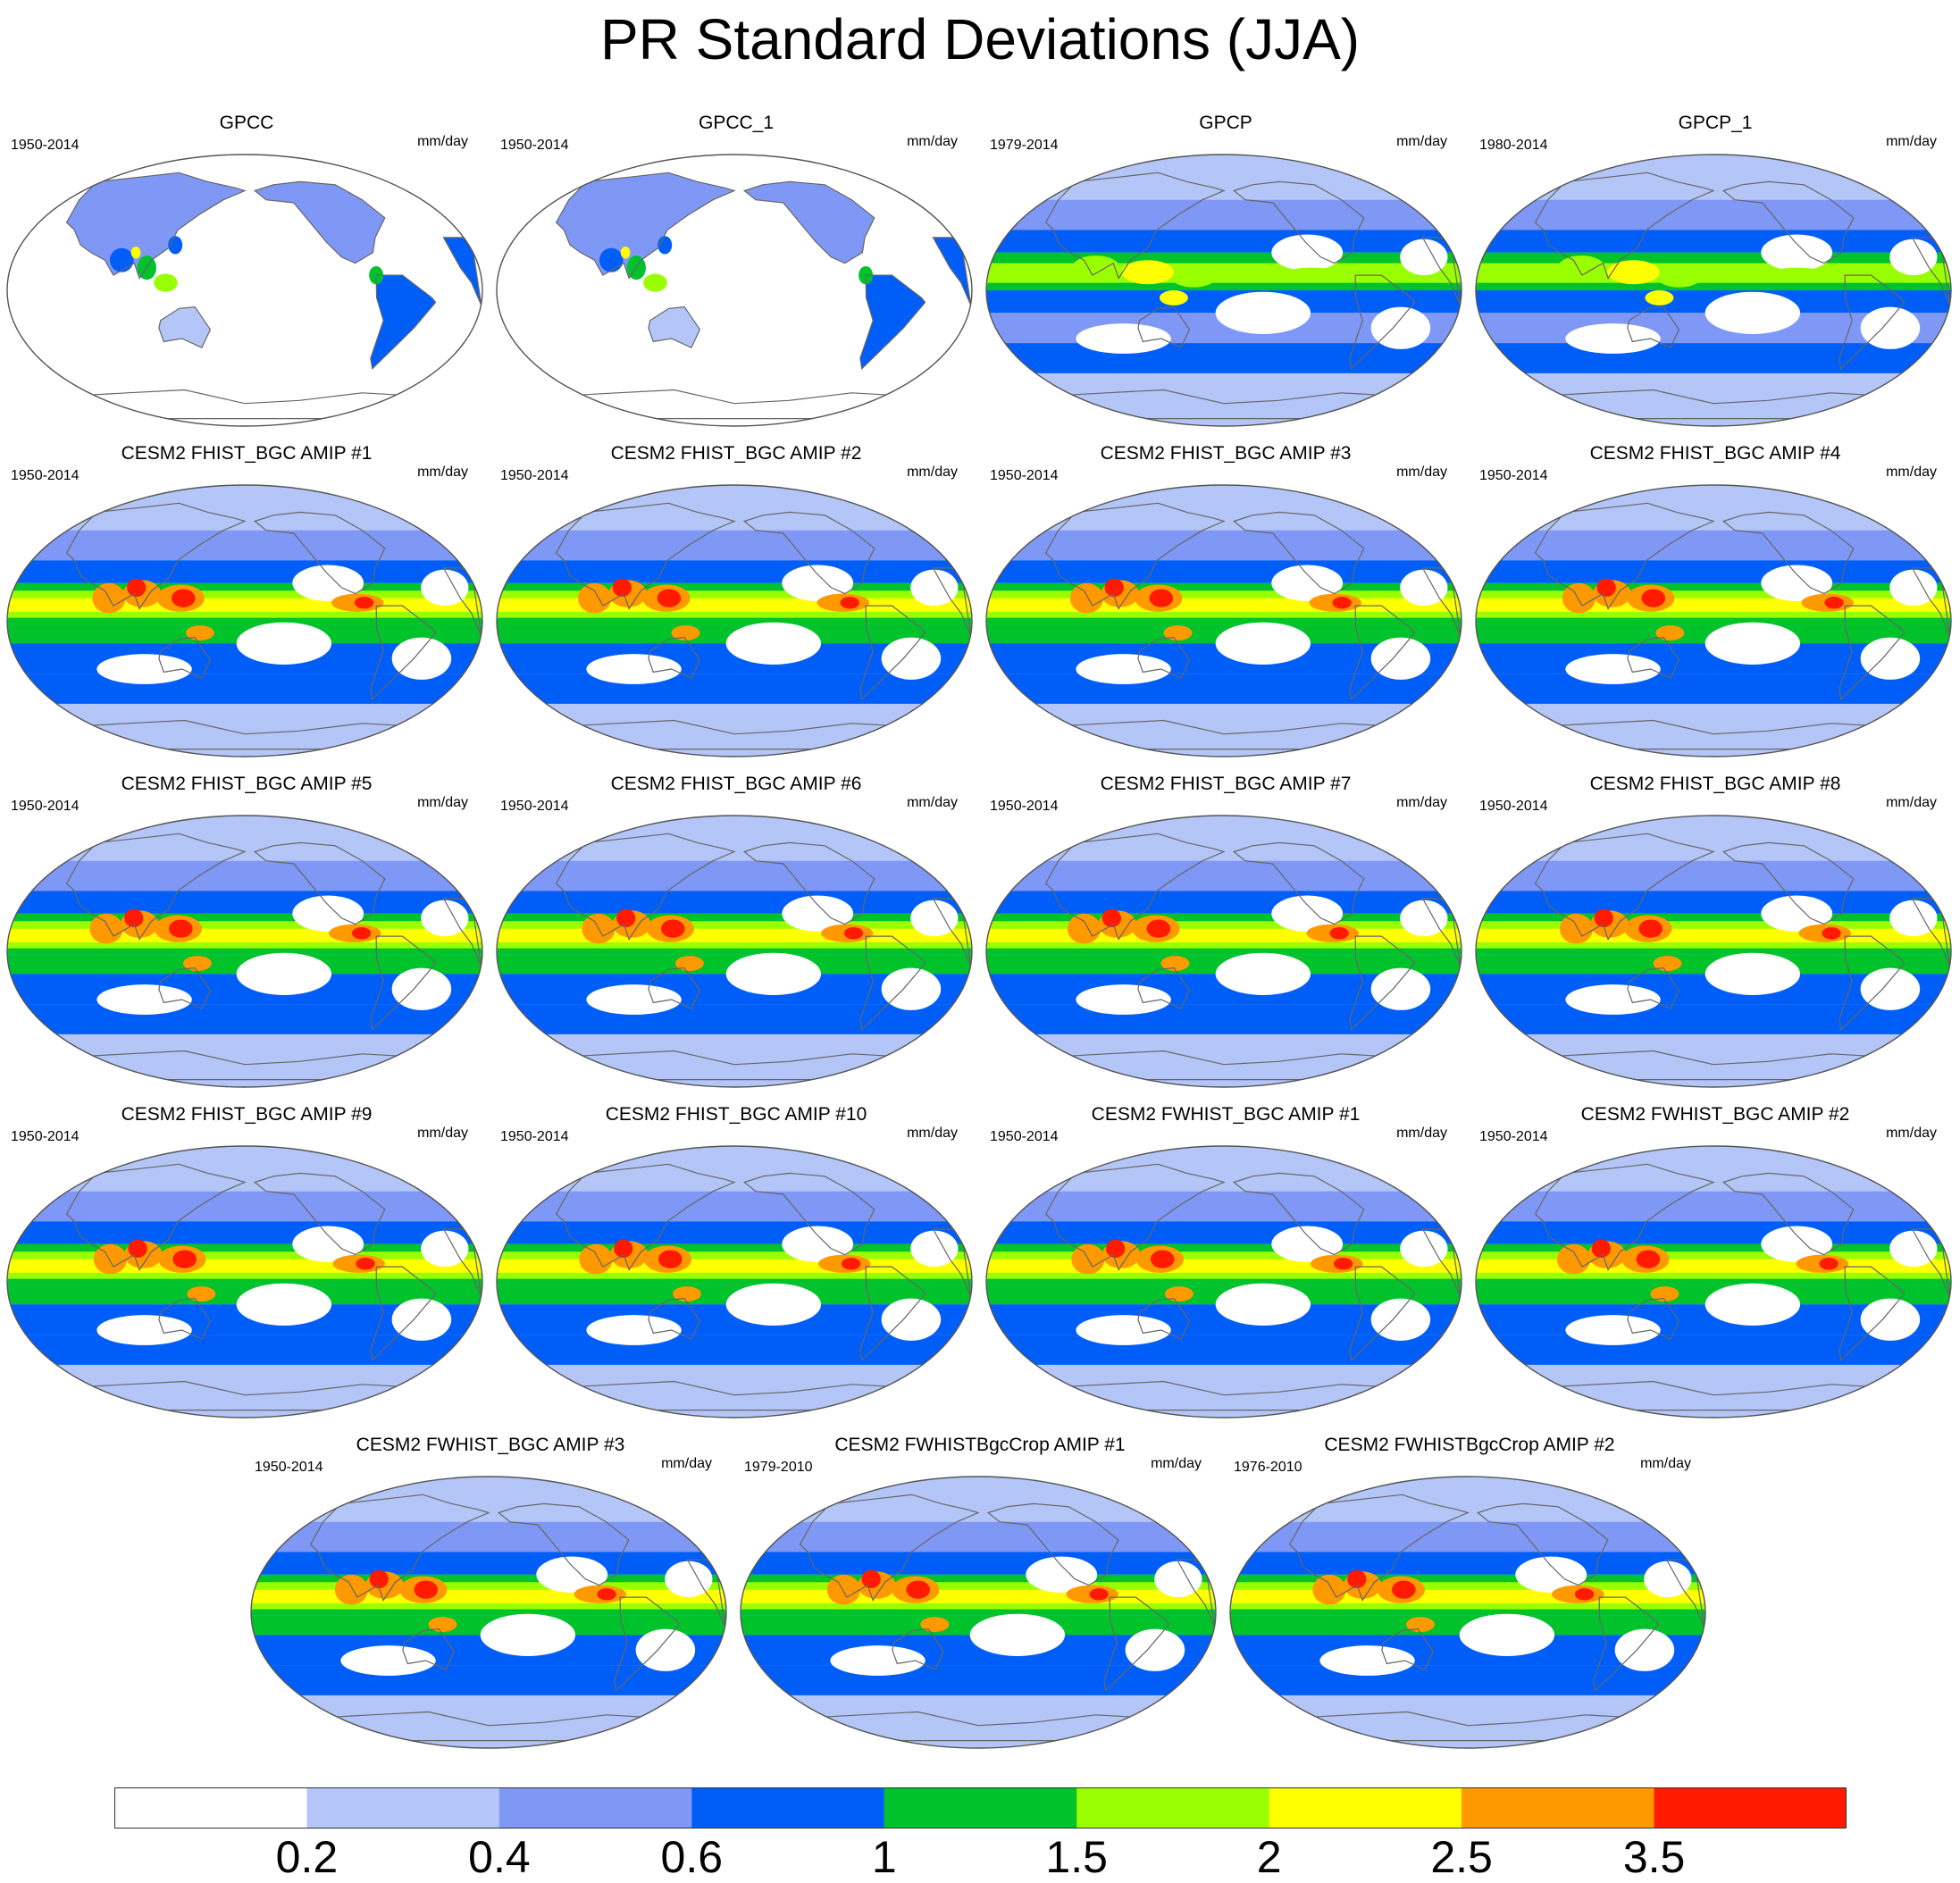 This screenshot has height=1883, width=1960. I want to click on colorbar-tick-label: 2, so click(1269, 1857).